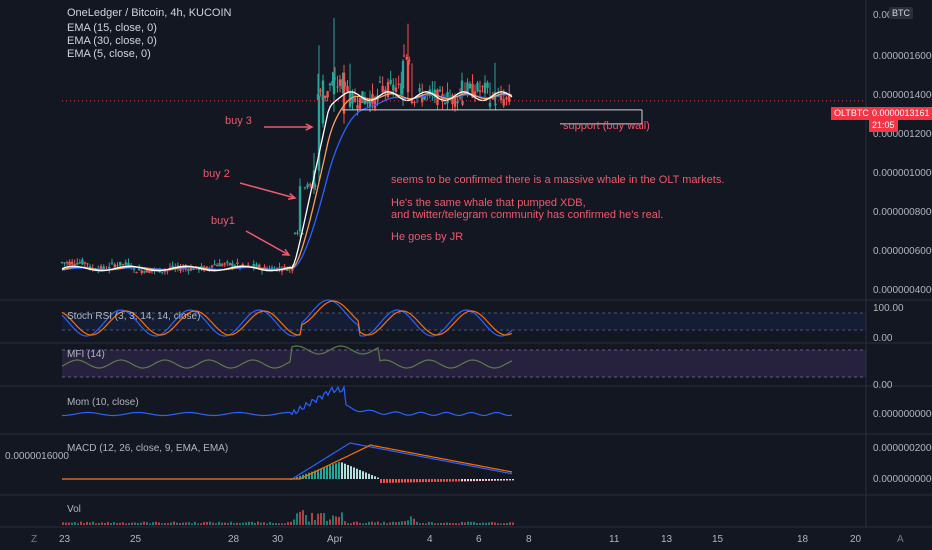 The width and height of the screenshot is (932, 550). Describe the element at coordinates (488, 203) in the screenshot. I see `annotation-note-line2: He's the same whale that pumped XDB,` at that location.